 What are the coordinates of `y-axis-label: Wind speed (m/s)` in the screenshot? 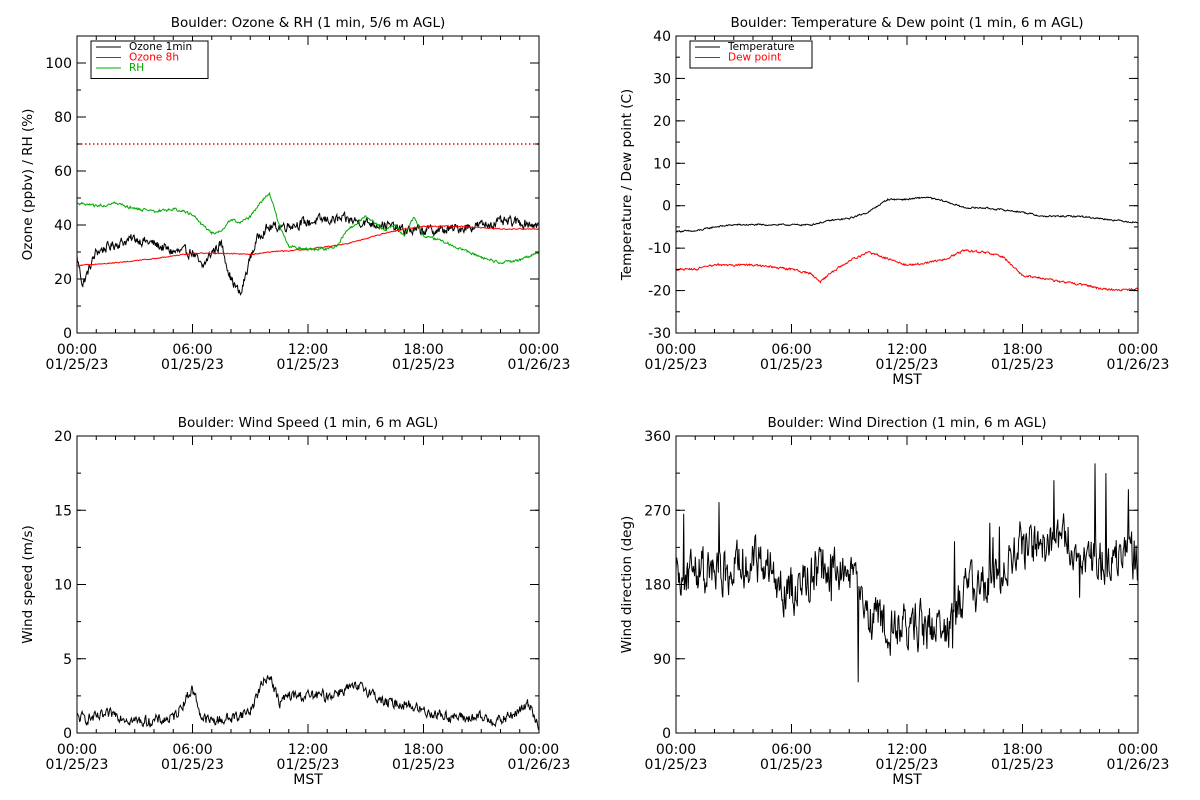 It's located at (28, 584).